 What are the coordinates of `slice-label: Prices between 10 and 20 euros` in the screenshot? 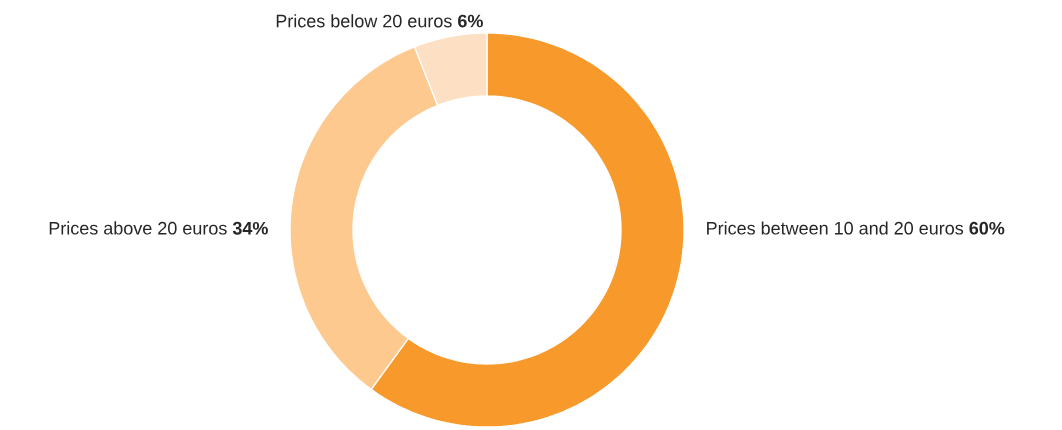 It's located at (835, 228).